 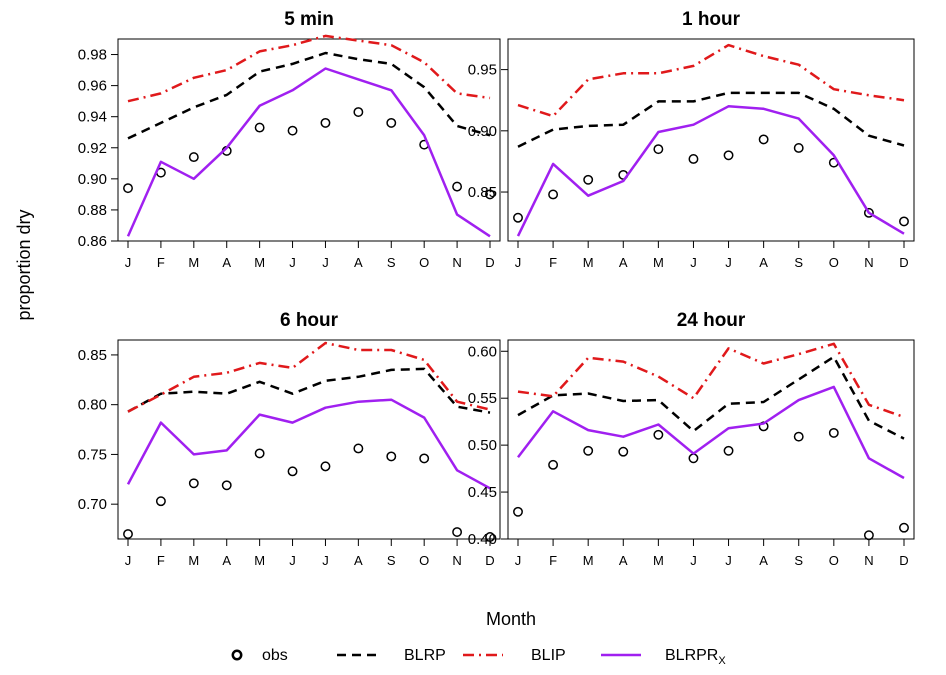 What do you see at coordinates (92, 504) in the screenshot?
I see `y-tick-label: 0.70` at bounding box center [92, 504].